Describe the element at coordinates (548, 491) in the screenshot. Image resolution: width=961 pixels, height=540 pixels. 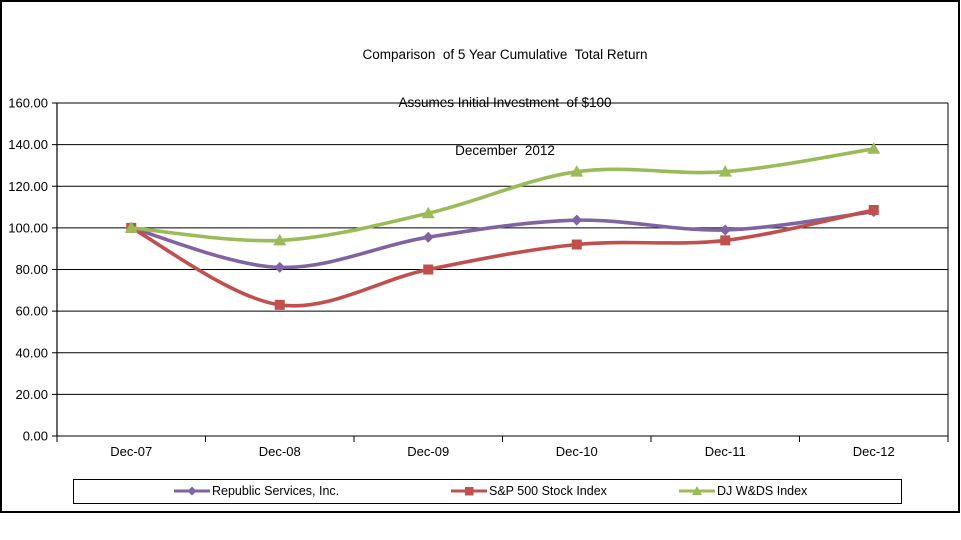
I see `legend-label: S&P 500 Stock Index` at that location.